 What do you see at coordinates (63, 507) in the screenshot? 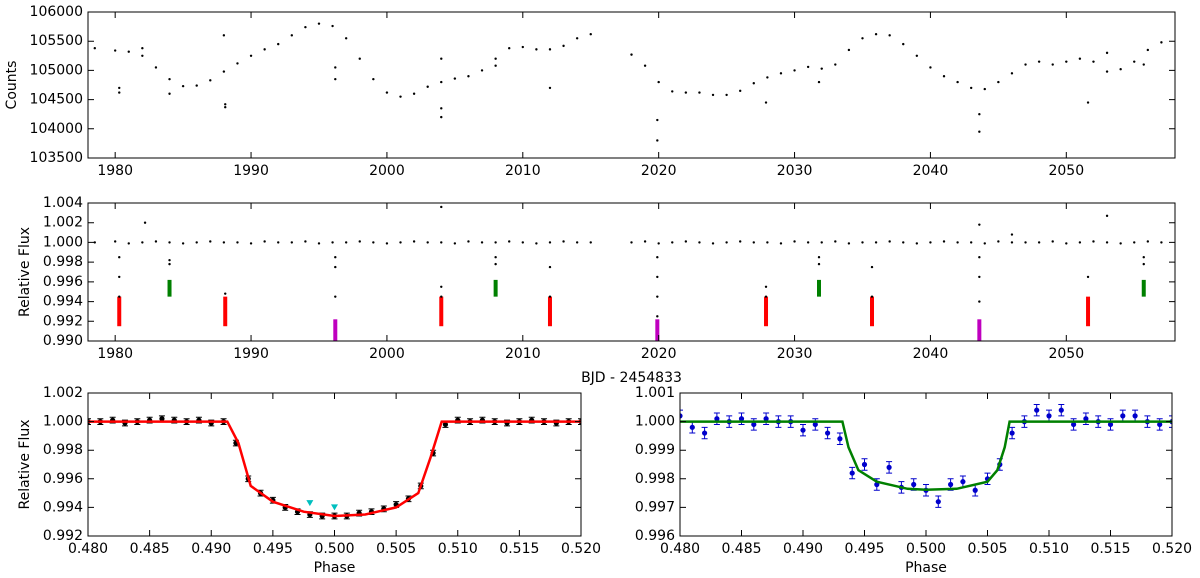
I see `y-tick-label: 0.994` at bounding box center [63, 507].